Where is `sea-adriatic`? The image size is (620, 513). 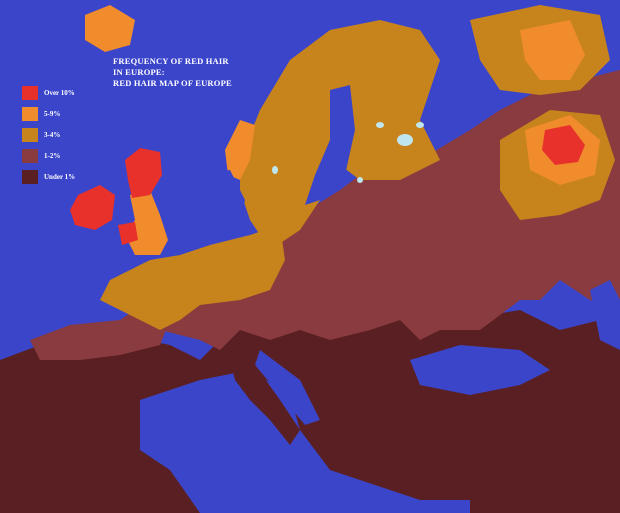
sea-adriatic is located at coordinates (287, 387).